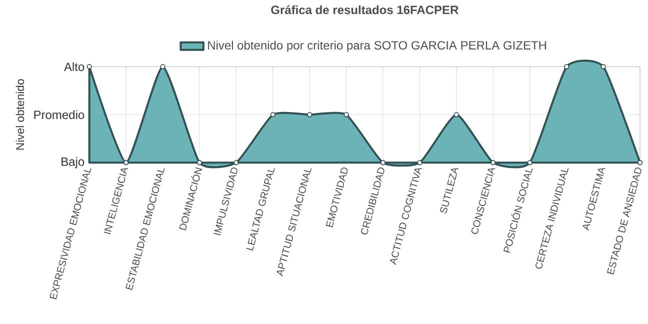  Describe the element at coordinates (377, 46) in the screenshot. I see `legend-label: Nivel obtenido por criterio para SOTO GARCIA PERLA GIZETH` at that location.